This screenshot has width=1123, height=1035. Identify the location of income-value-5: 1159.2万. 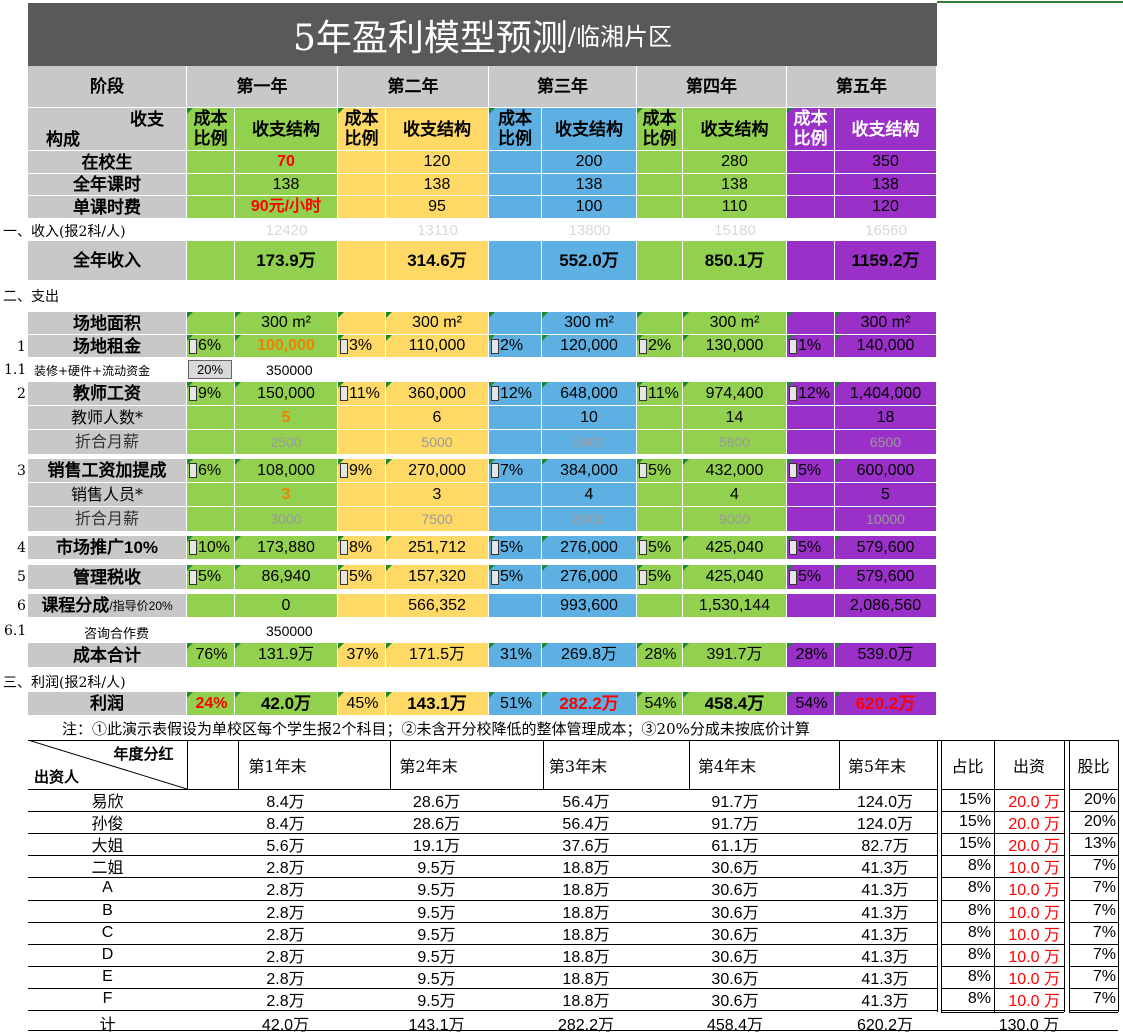
(886, 261).